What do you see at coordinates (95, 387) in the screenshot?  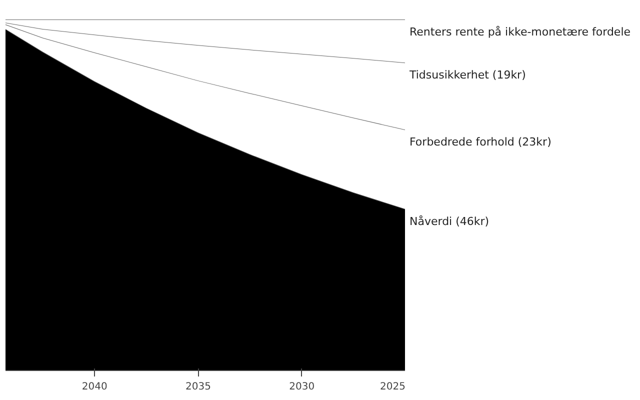 I see `x-tick-label: 2040` at bounding box center [95, 387].